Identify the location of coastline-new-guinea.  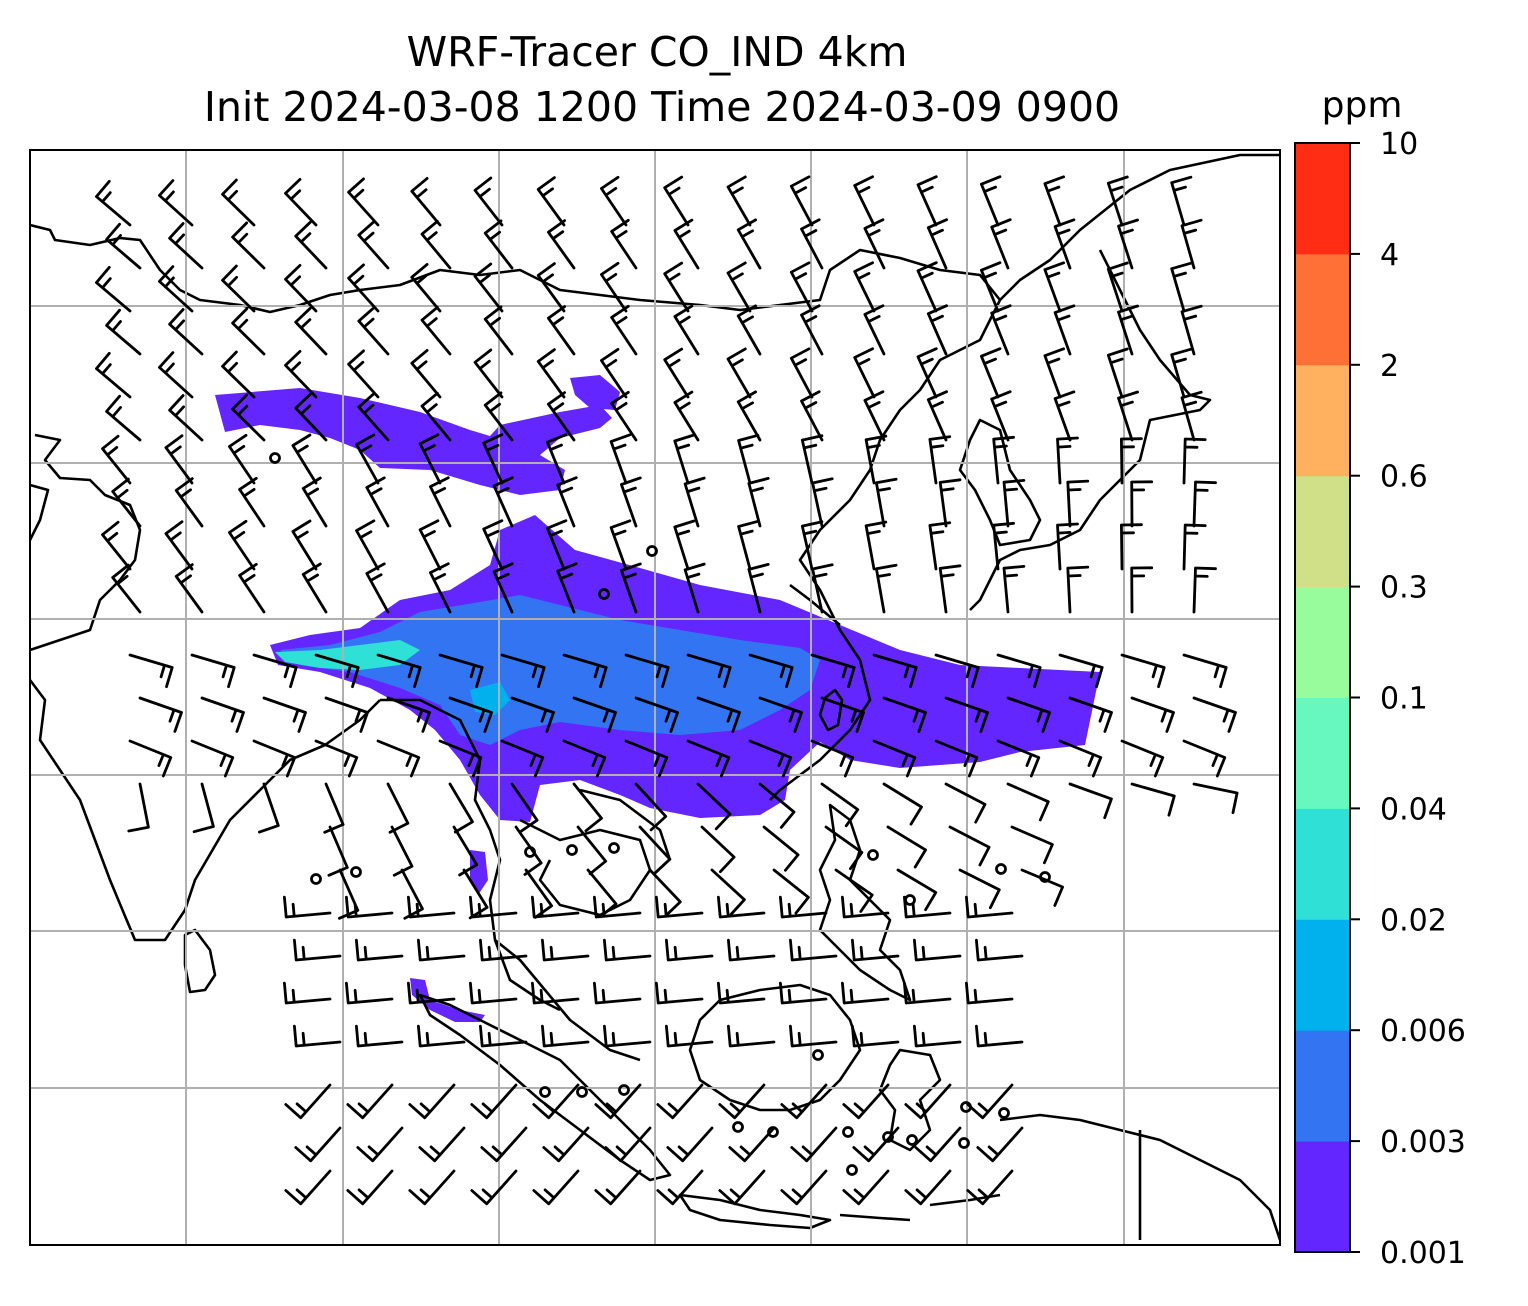
(1139, 1177).